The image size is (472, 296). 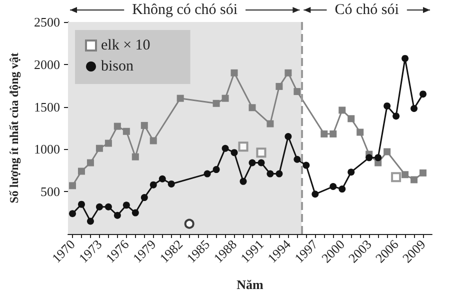 I want to click on y-tick-label: 2500, so click(x=47, y=22).